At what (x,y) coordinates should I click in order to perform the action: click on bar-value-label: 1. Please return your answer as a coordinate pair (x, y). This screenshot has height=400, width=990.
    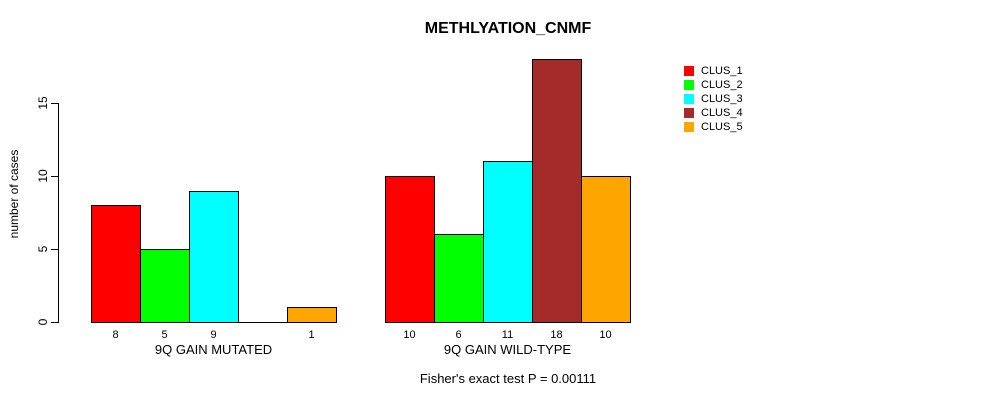
    Looking at the image, I should click on (311, 335).